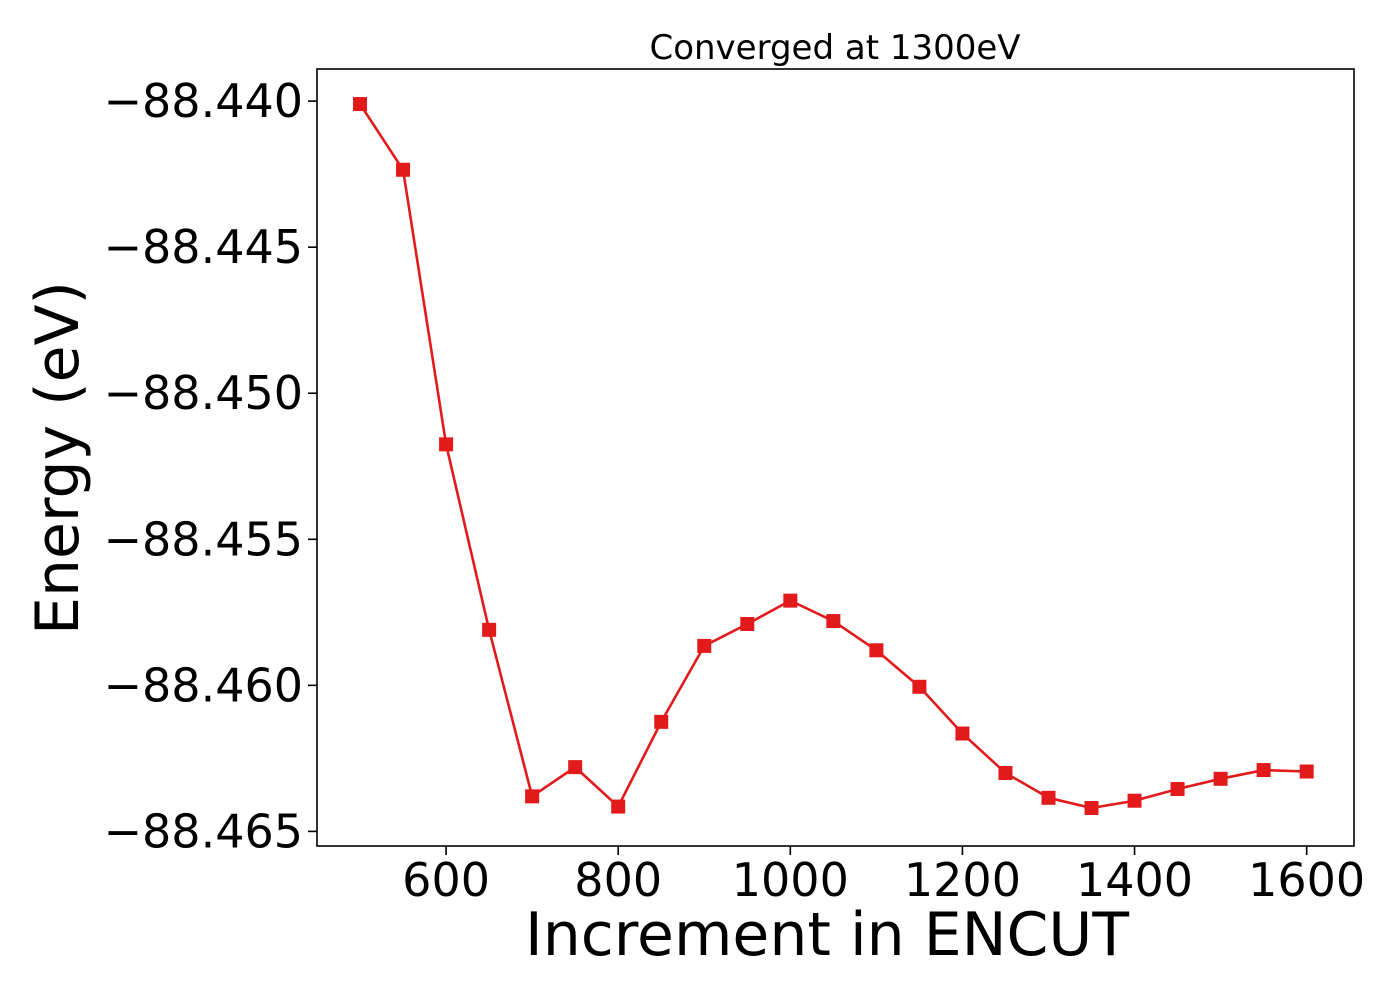 The width and height of the screenshot is (1400, 1000). What do you see at coordinates (1306, 880) in the screenshot?
I see `x-tick-label: 1600` at bounding box center [1306, 880].